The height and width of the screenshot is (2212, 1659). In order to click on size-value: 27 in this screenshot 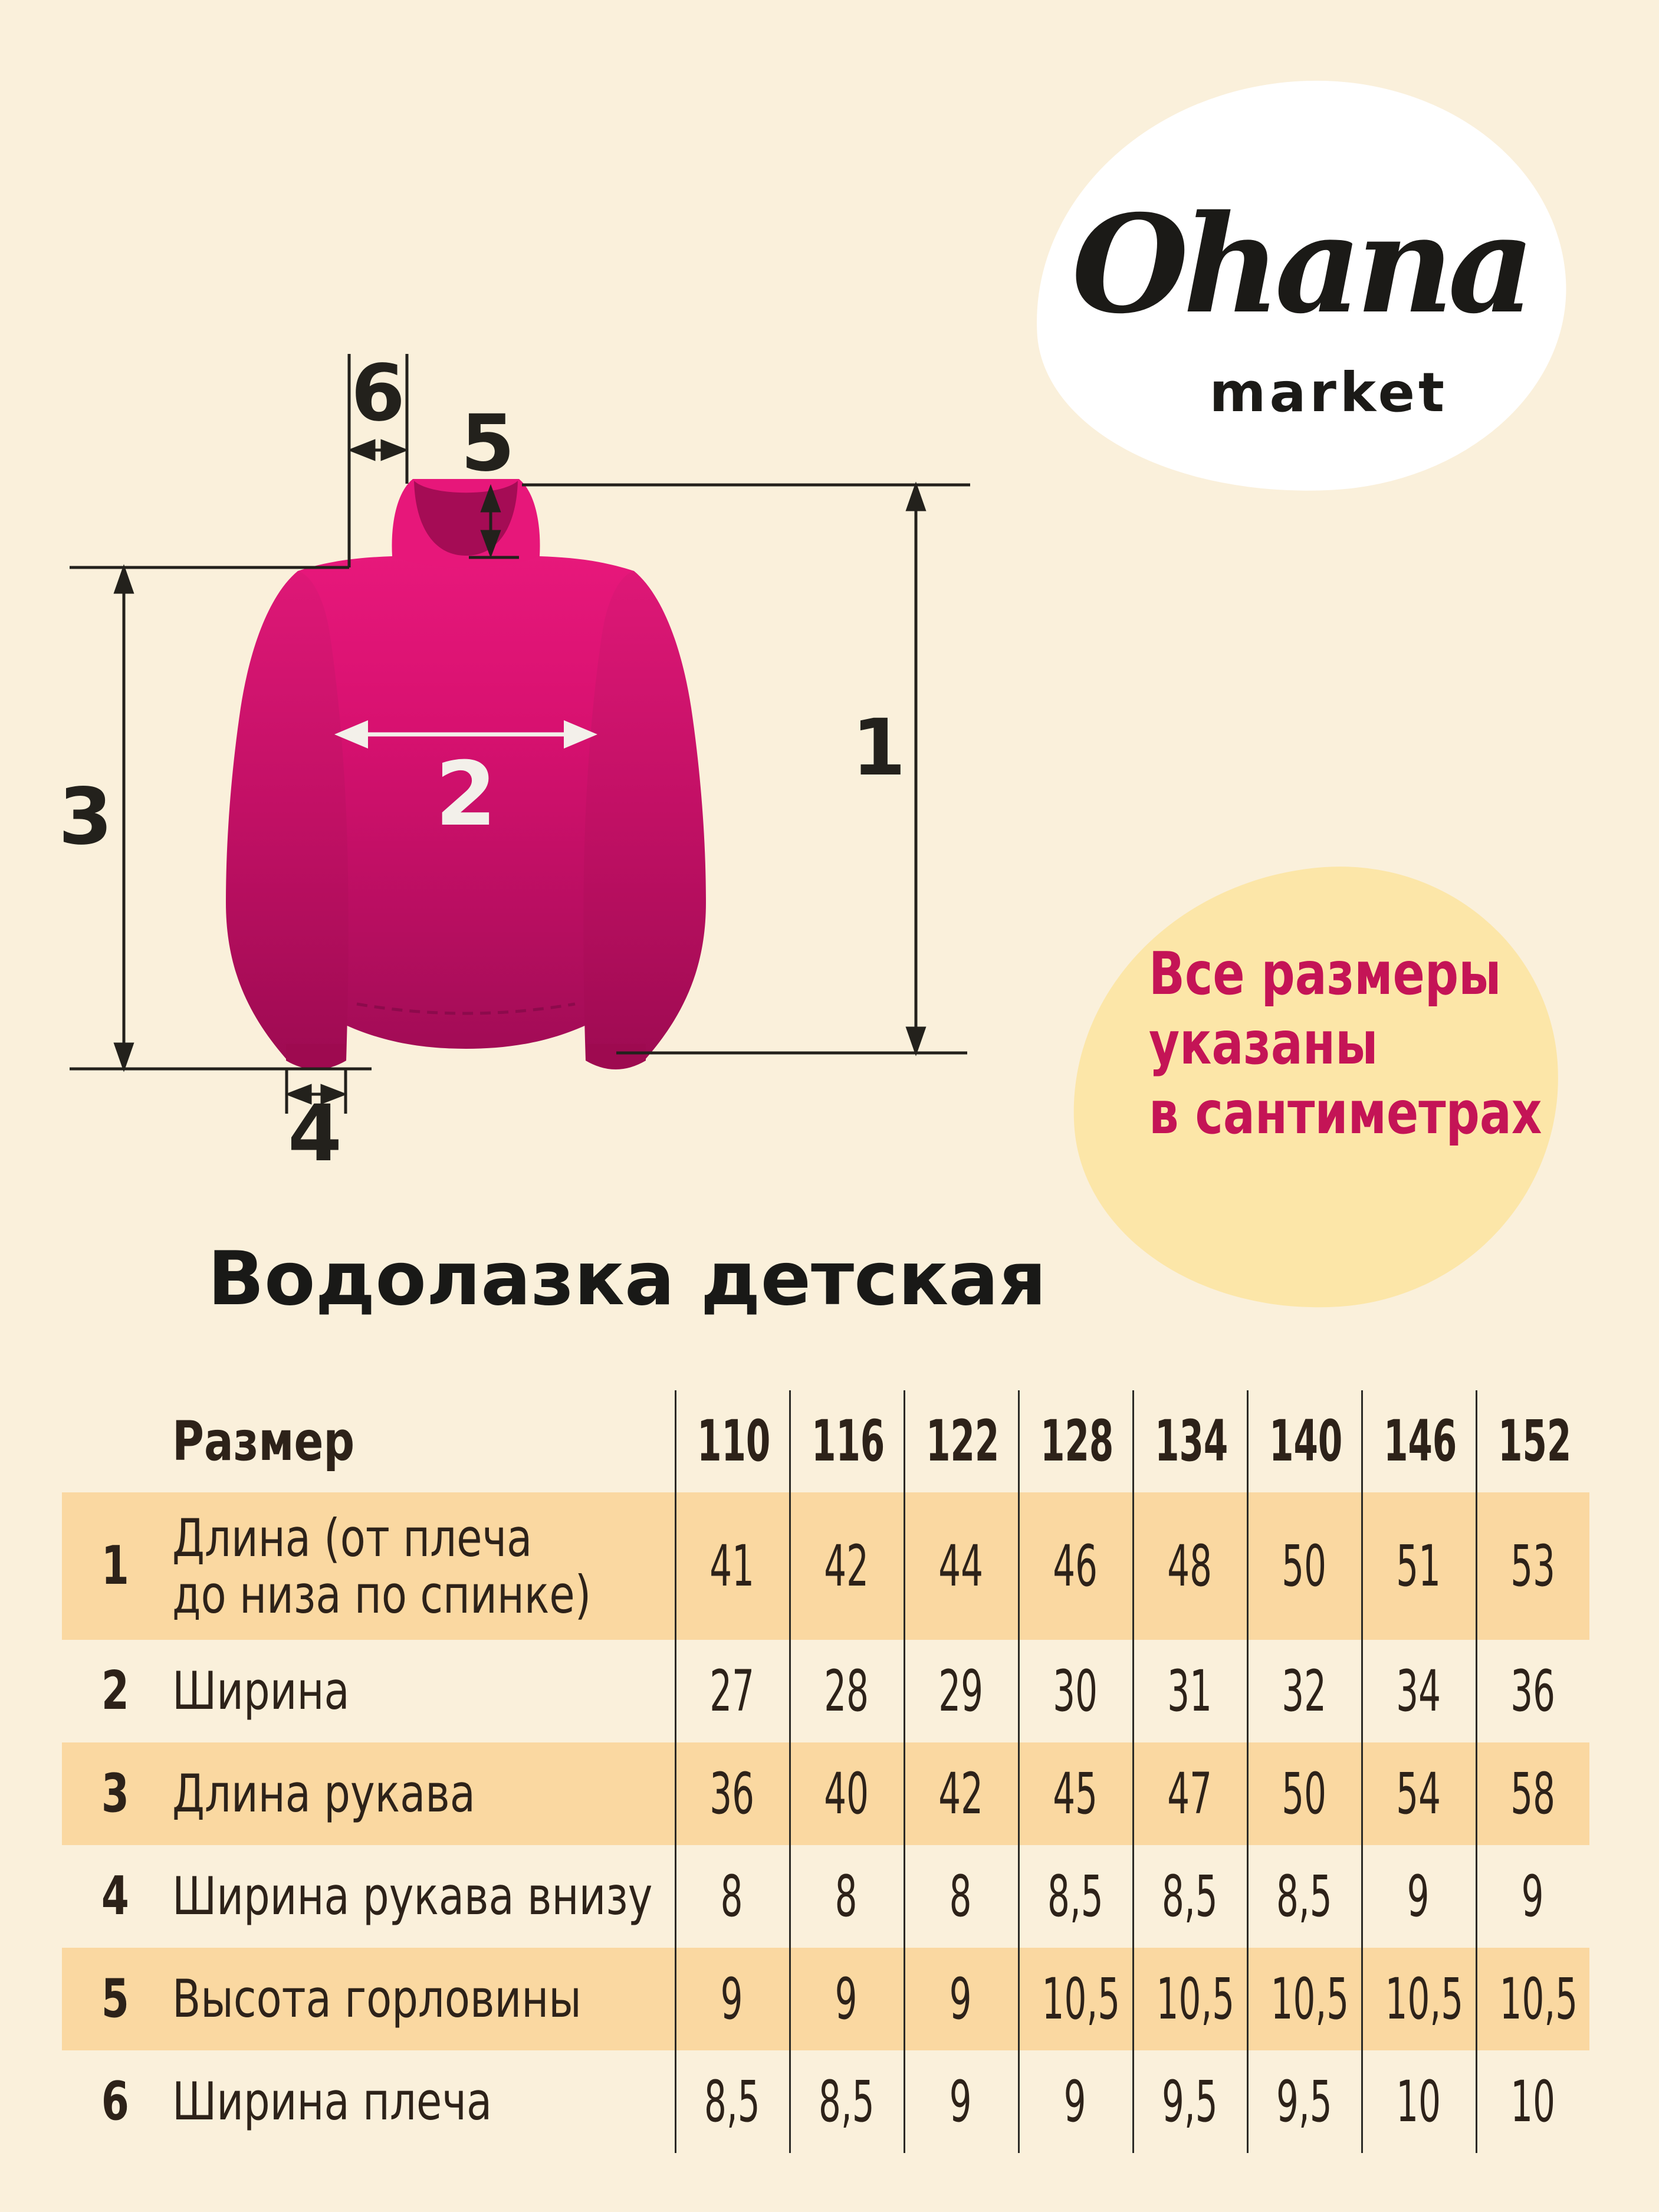, I will do `click(731, 1691)`.